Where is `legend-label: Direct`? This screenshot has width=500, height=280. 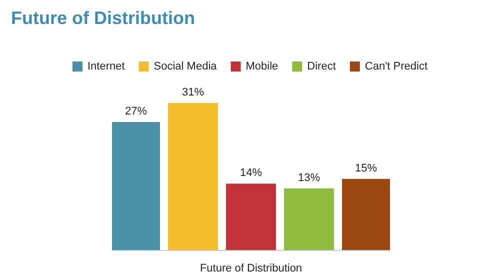
legend-label: Direct is located at coordinates (321, 66).